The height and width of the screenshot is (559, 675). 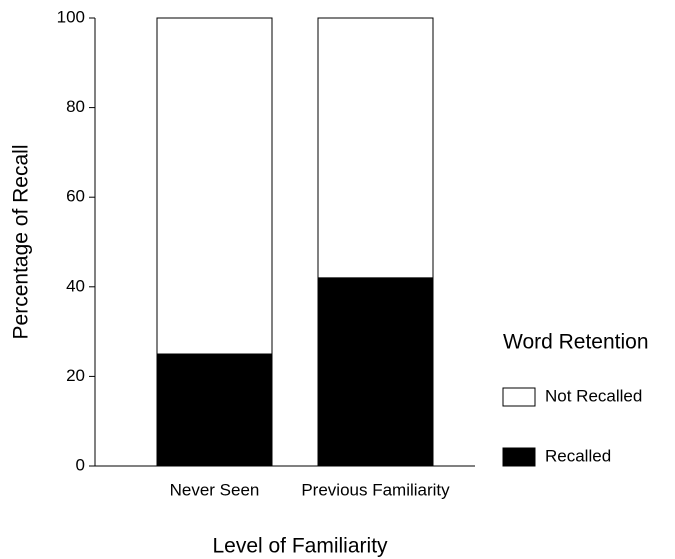 What do you see at coordinates (80, 464) in the screenshot?
I see `y-tick-label: 0` at bounding box center [80, 464].